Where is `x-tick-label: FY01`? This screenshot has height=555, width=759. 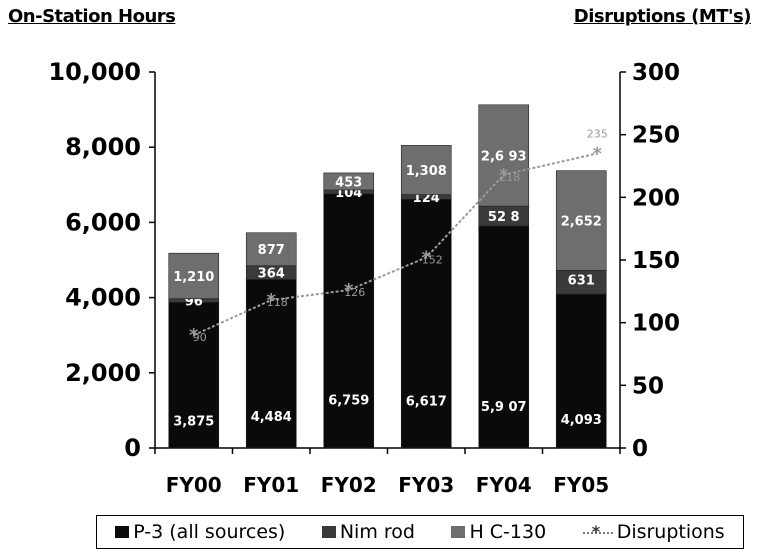
x-tick-label: FY01 is located at coordinates (271, 485).